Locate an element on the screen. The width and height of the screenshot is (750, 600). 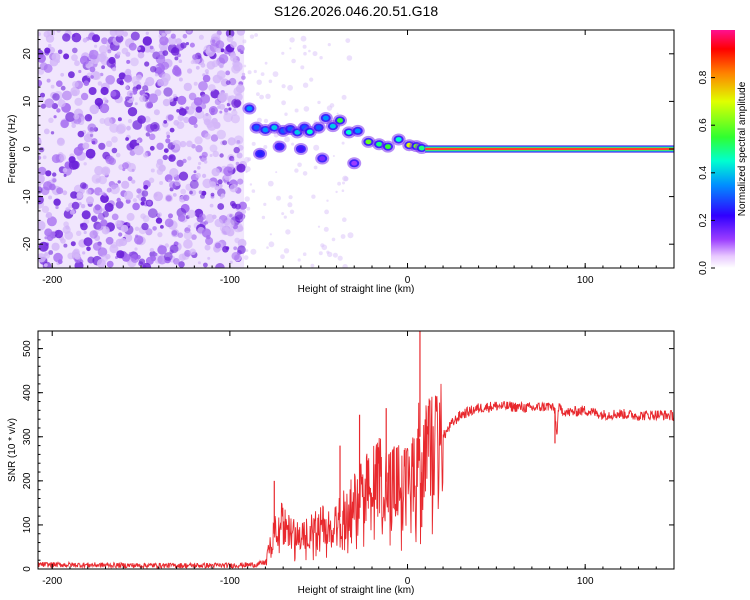
colorbar-tick-label: 0.2 is located at coordinates (703, 220).